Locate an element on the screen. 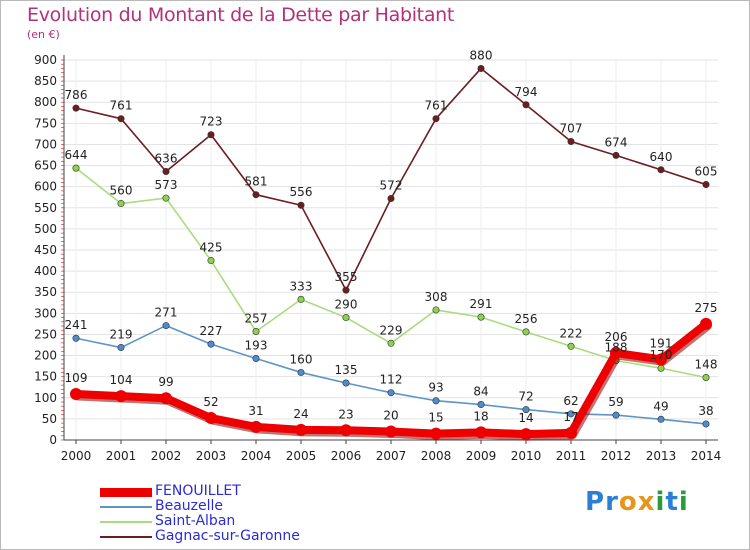  data-label: 581 is located at coordinates (256, 182).